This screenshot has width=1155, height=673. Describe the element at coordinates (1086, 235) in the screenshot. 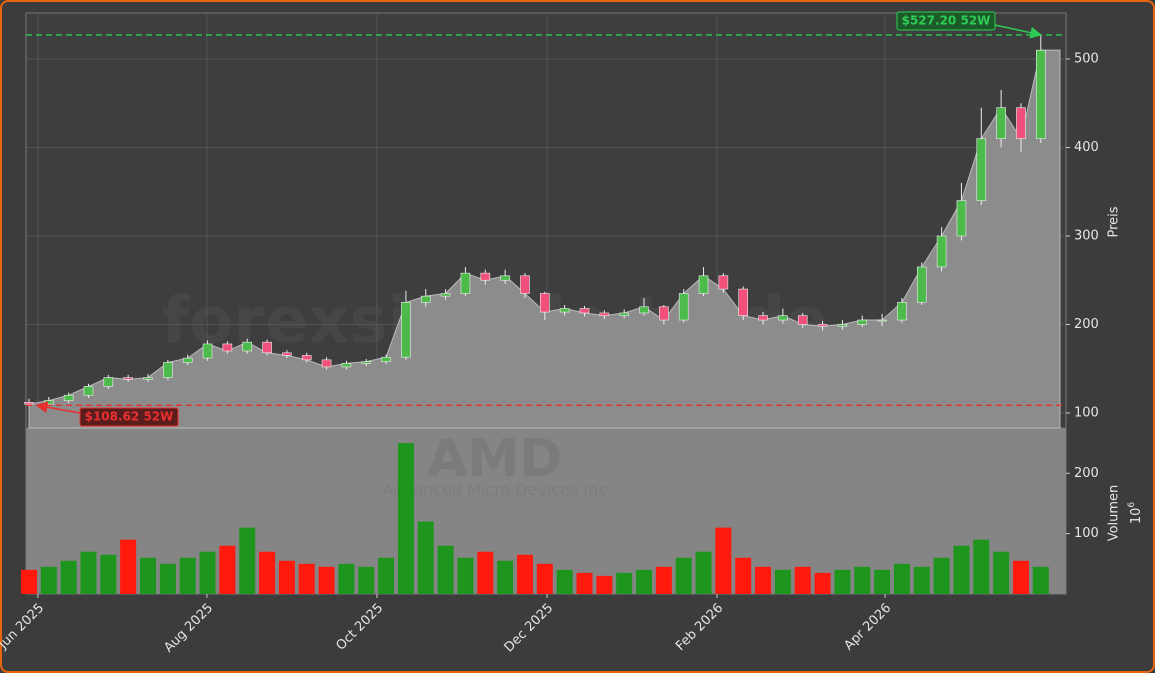

I see `y-tick-label: 300` at that location.